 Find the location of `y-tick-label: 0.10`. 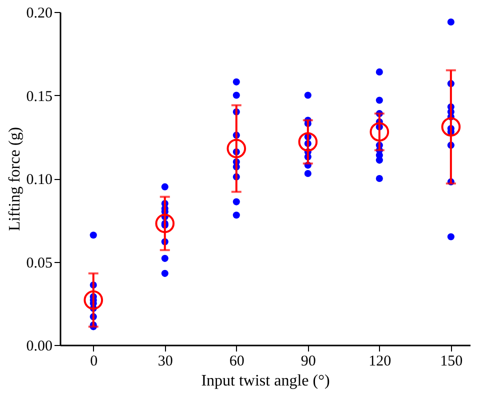

y-tick-label: 0.10 is located at coordinates (39, 180).